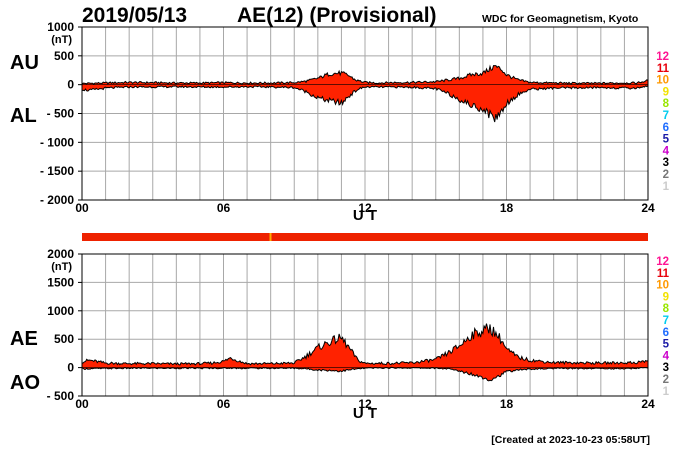 Image resolution: width=700 pixels, height=450 pixels. What do you see at coordinates (57, 200) in the screenshot?
I see `au-al-y-tick-label: - 2000` at bounding box center [57, 200].